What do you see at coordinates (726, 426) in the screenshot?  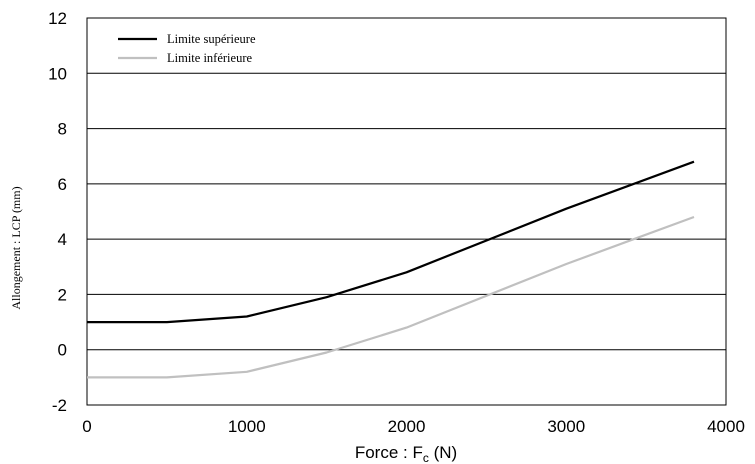 I see `x-tick-label: 4000` at bounding box center [726, 426].